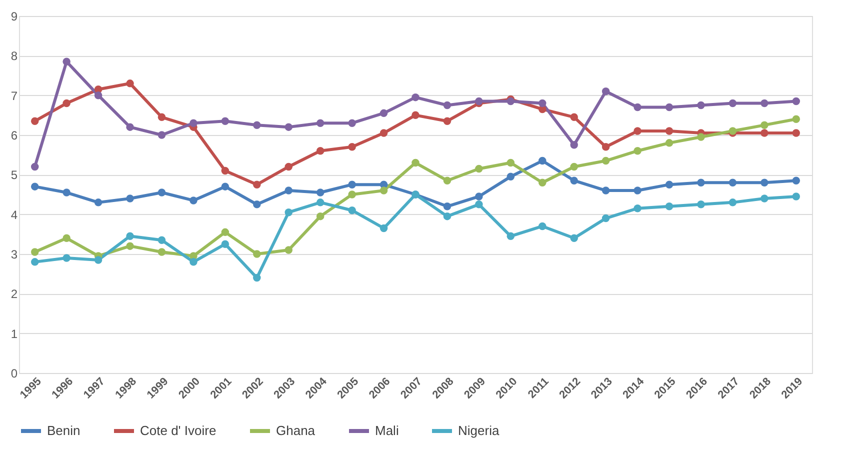 The image size is (842, 449). Describe the element at coordinates (14, 95) in the screenshot. I see `y-tick-label: 7` at that location.